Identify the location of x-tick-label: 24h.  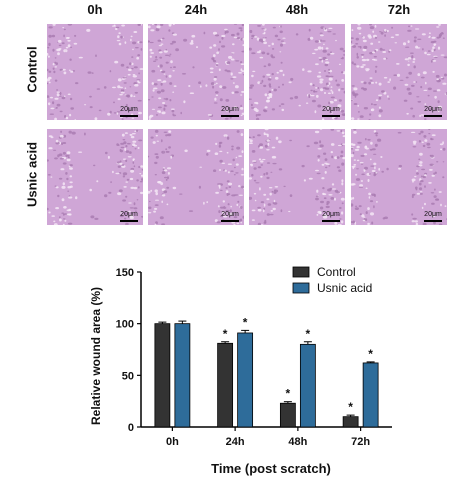
(235, 442).